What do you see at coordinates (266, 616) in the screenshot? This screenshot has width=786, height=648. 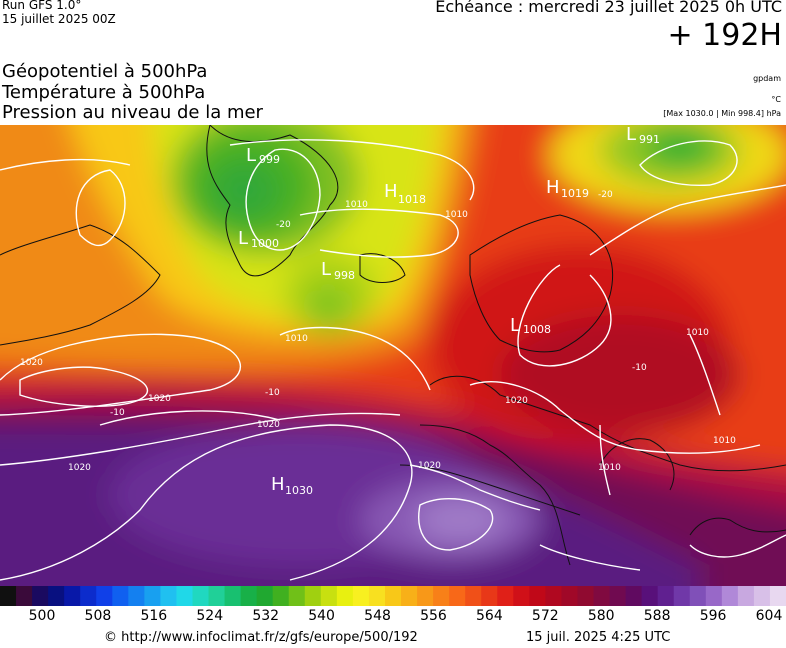 I see `color-scale-tick-label: 532` at bounding box center [266, 616].